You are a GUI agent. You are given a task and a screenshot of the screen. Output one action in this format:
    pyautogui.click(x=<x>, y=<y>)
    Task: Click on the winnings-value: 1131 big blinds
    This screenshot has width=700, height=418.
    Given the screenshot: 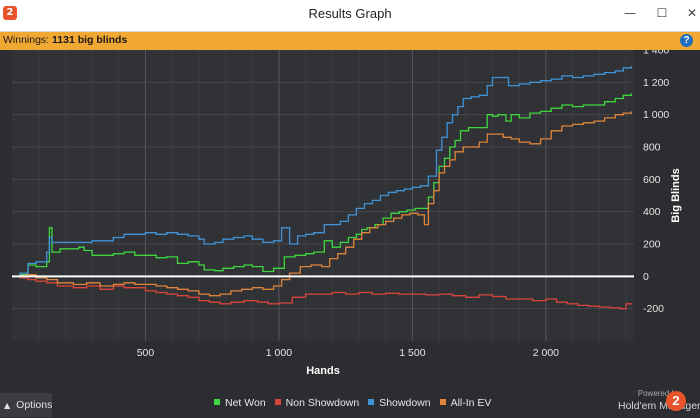 What is the action you would take?
    pyautogui.click(x=90, y=40)
    